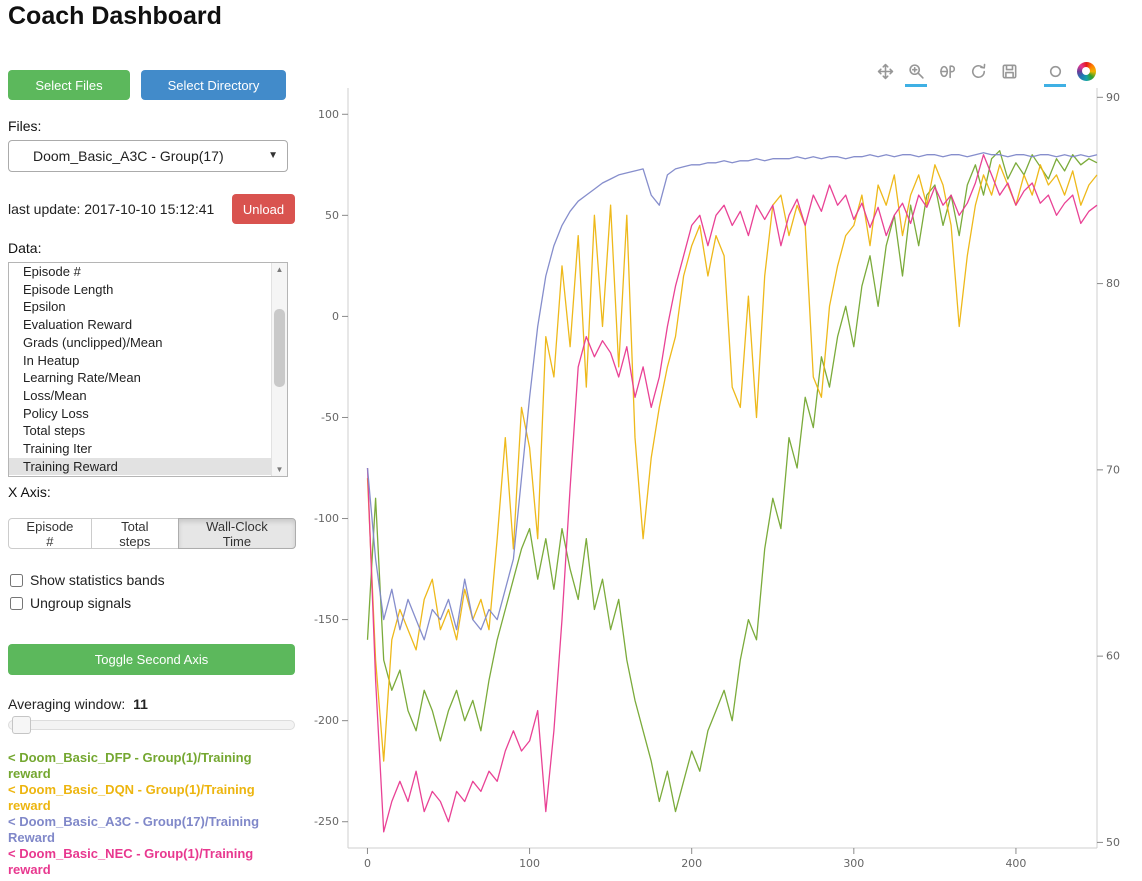  I want to click on y-axis-left-tick-label: -150, so click(326, 619).